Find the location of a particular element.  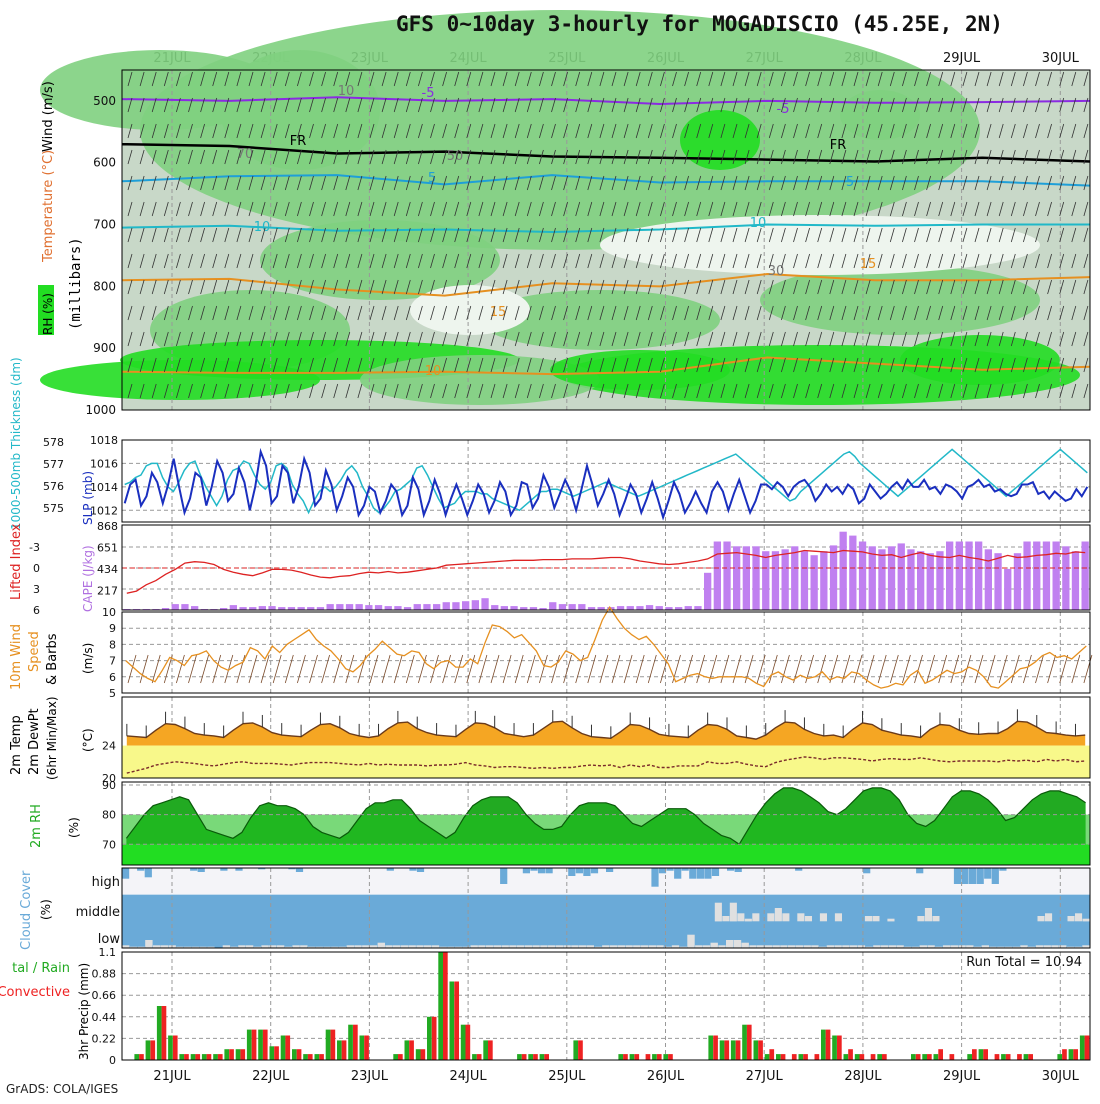

date-label-bottom: 27JUL is located at coordinates (765, 1076).